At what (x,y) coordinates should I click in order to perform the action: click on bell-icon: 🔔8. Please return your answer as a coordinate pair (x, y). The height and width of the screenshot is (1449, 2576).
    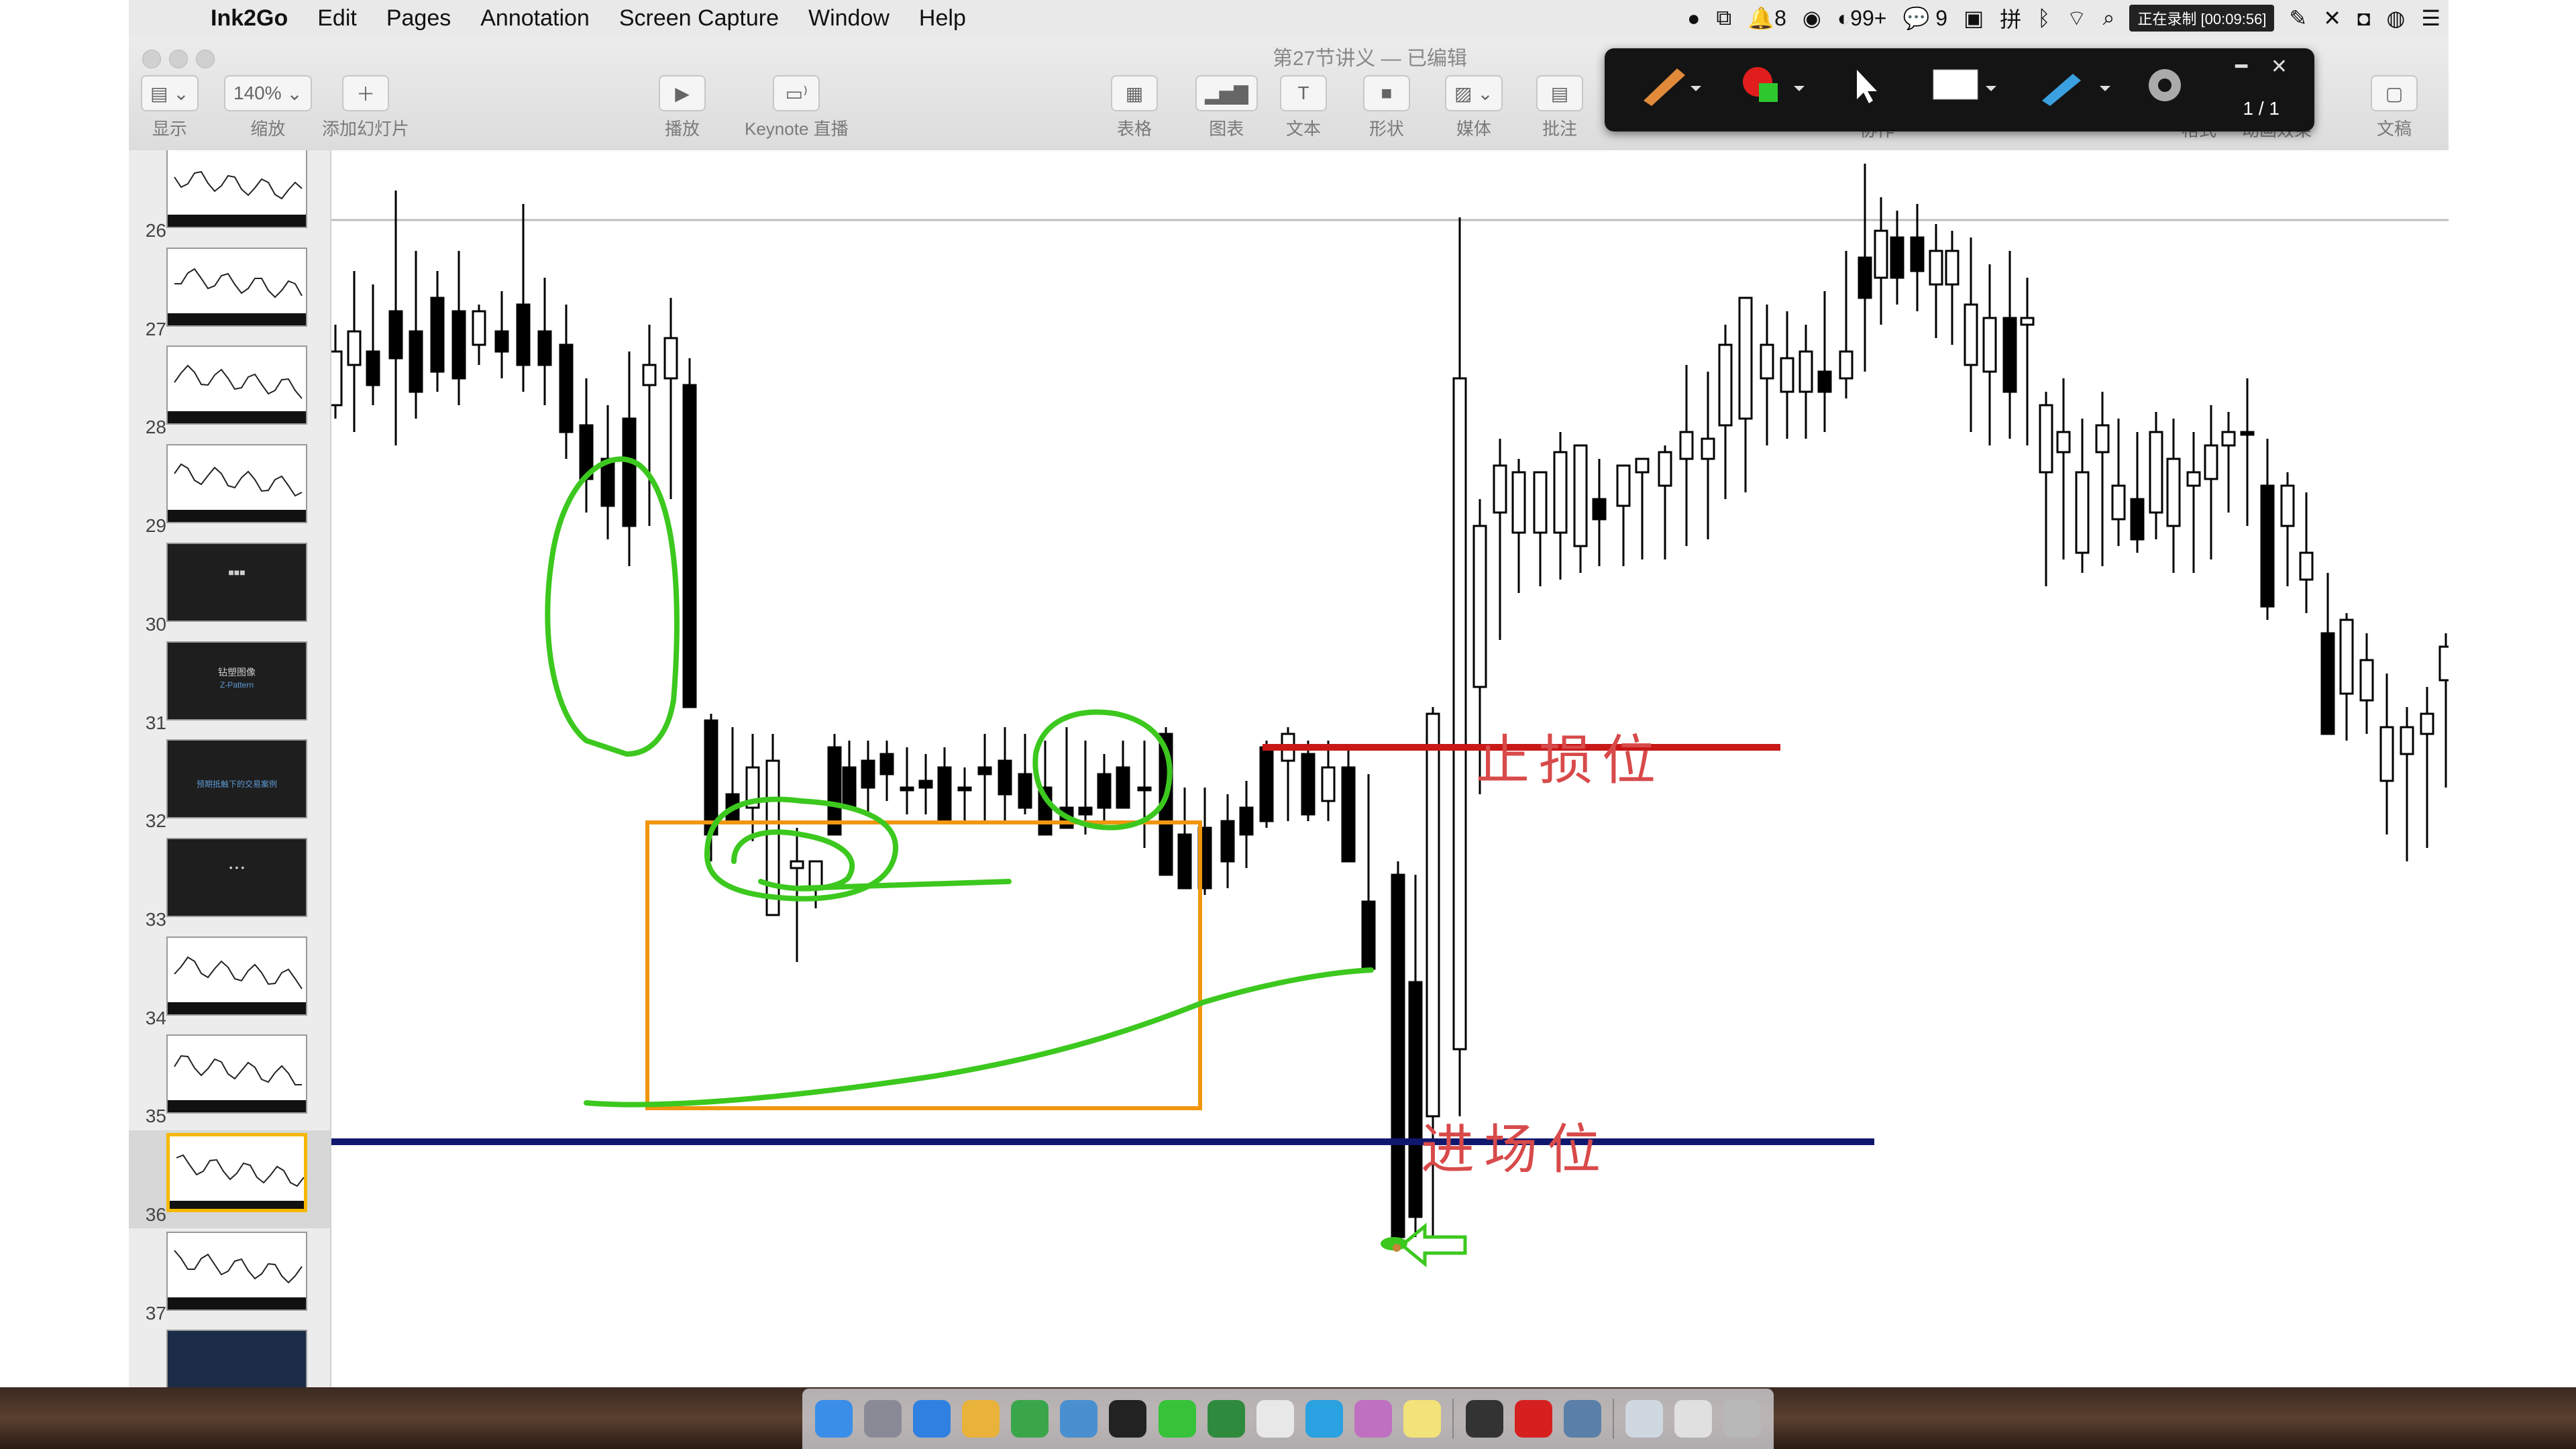
    Looking at the image, I should click on (1767, 18).